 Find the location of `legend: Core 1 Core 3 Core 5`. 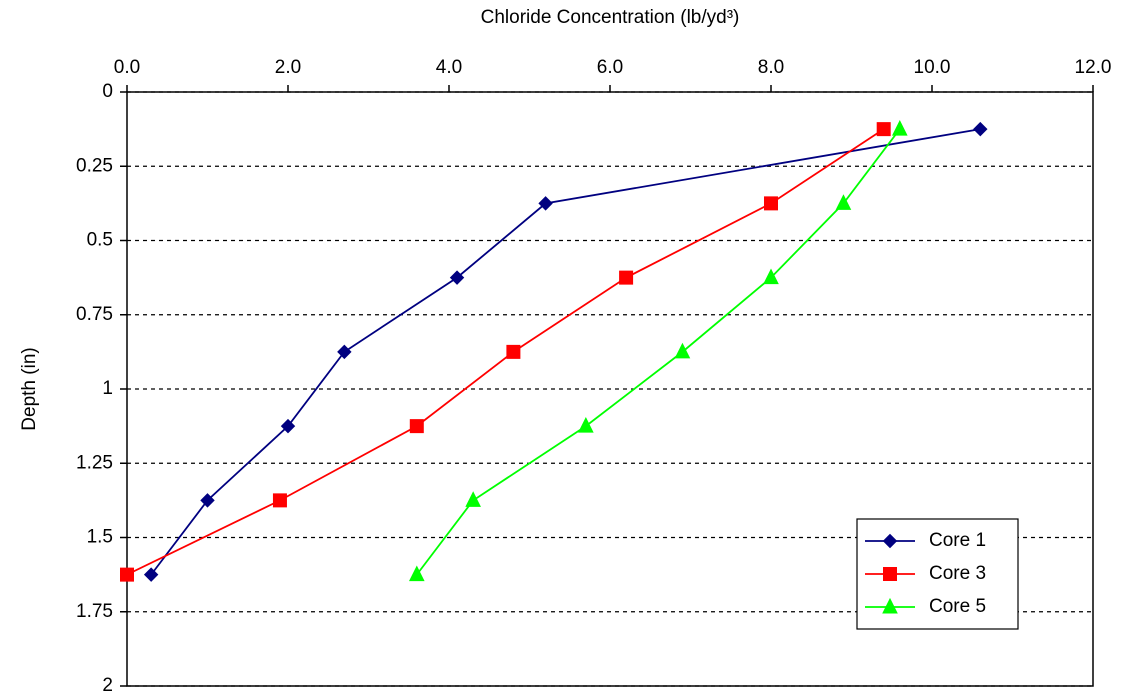

legend: Core 1 Core 3 Core 5 is located at coordinates (937, 574).